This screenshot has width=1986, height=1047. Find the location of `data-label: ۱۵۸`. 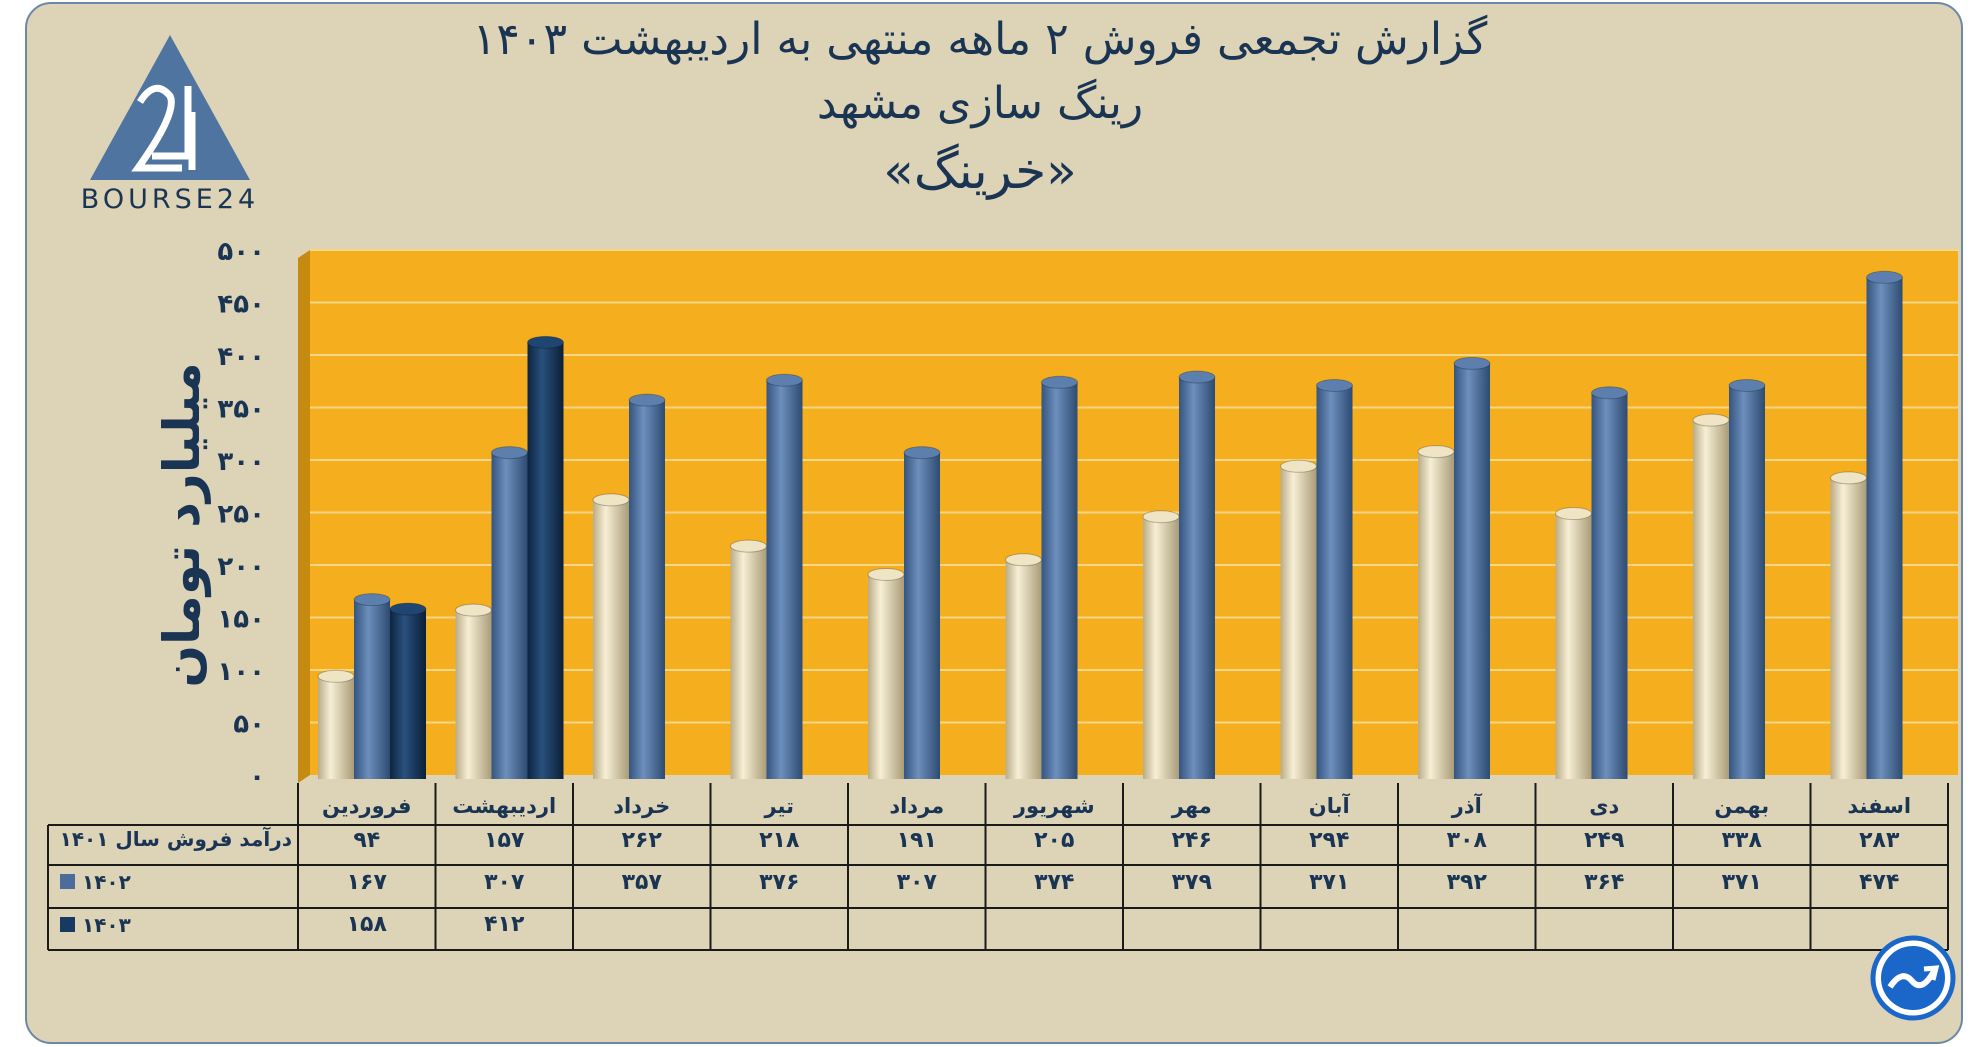

data-label: ۱۵۸ is located at coordinates (367, 924).